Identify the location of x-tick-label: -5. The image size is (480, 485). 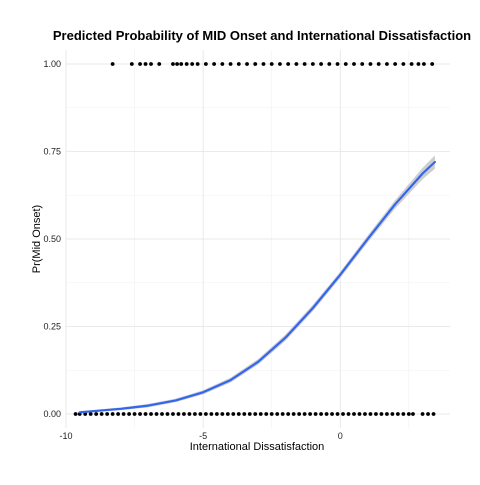
(203, 436).